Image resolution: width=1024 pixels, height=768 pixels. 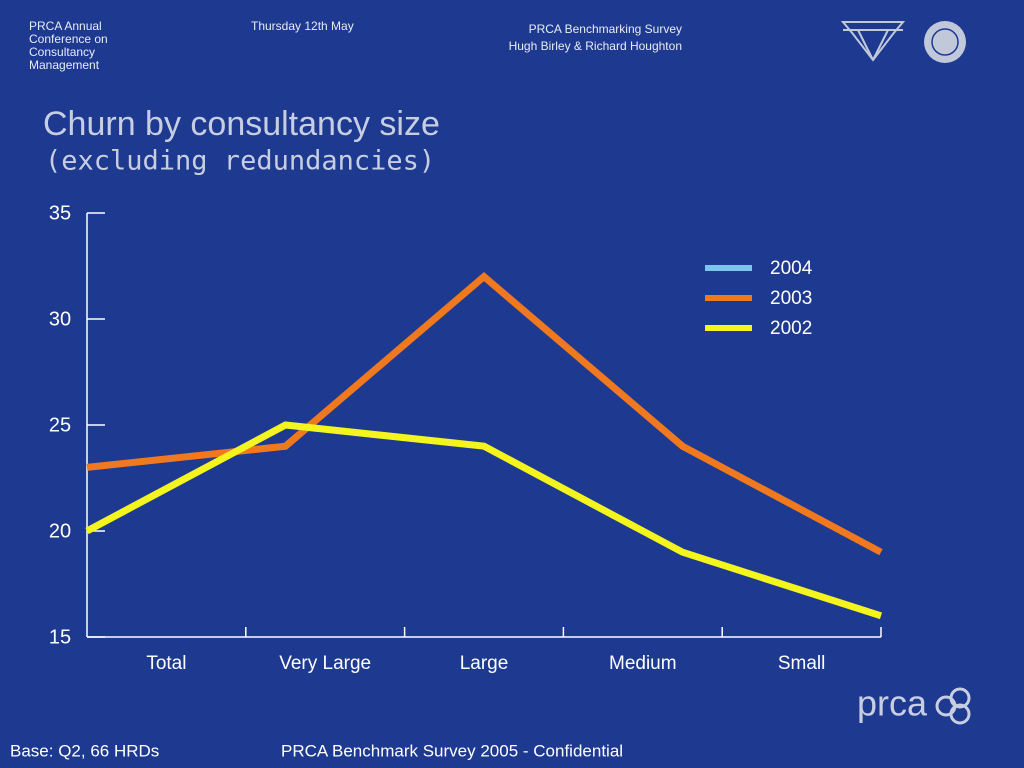 What do you see at coordinates (791, 298) in the screenshot?
I see `legend-label: 2003` at bounding box center [791, 298].